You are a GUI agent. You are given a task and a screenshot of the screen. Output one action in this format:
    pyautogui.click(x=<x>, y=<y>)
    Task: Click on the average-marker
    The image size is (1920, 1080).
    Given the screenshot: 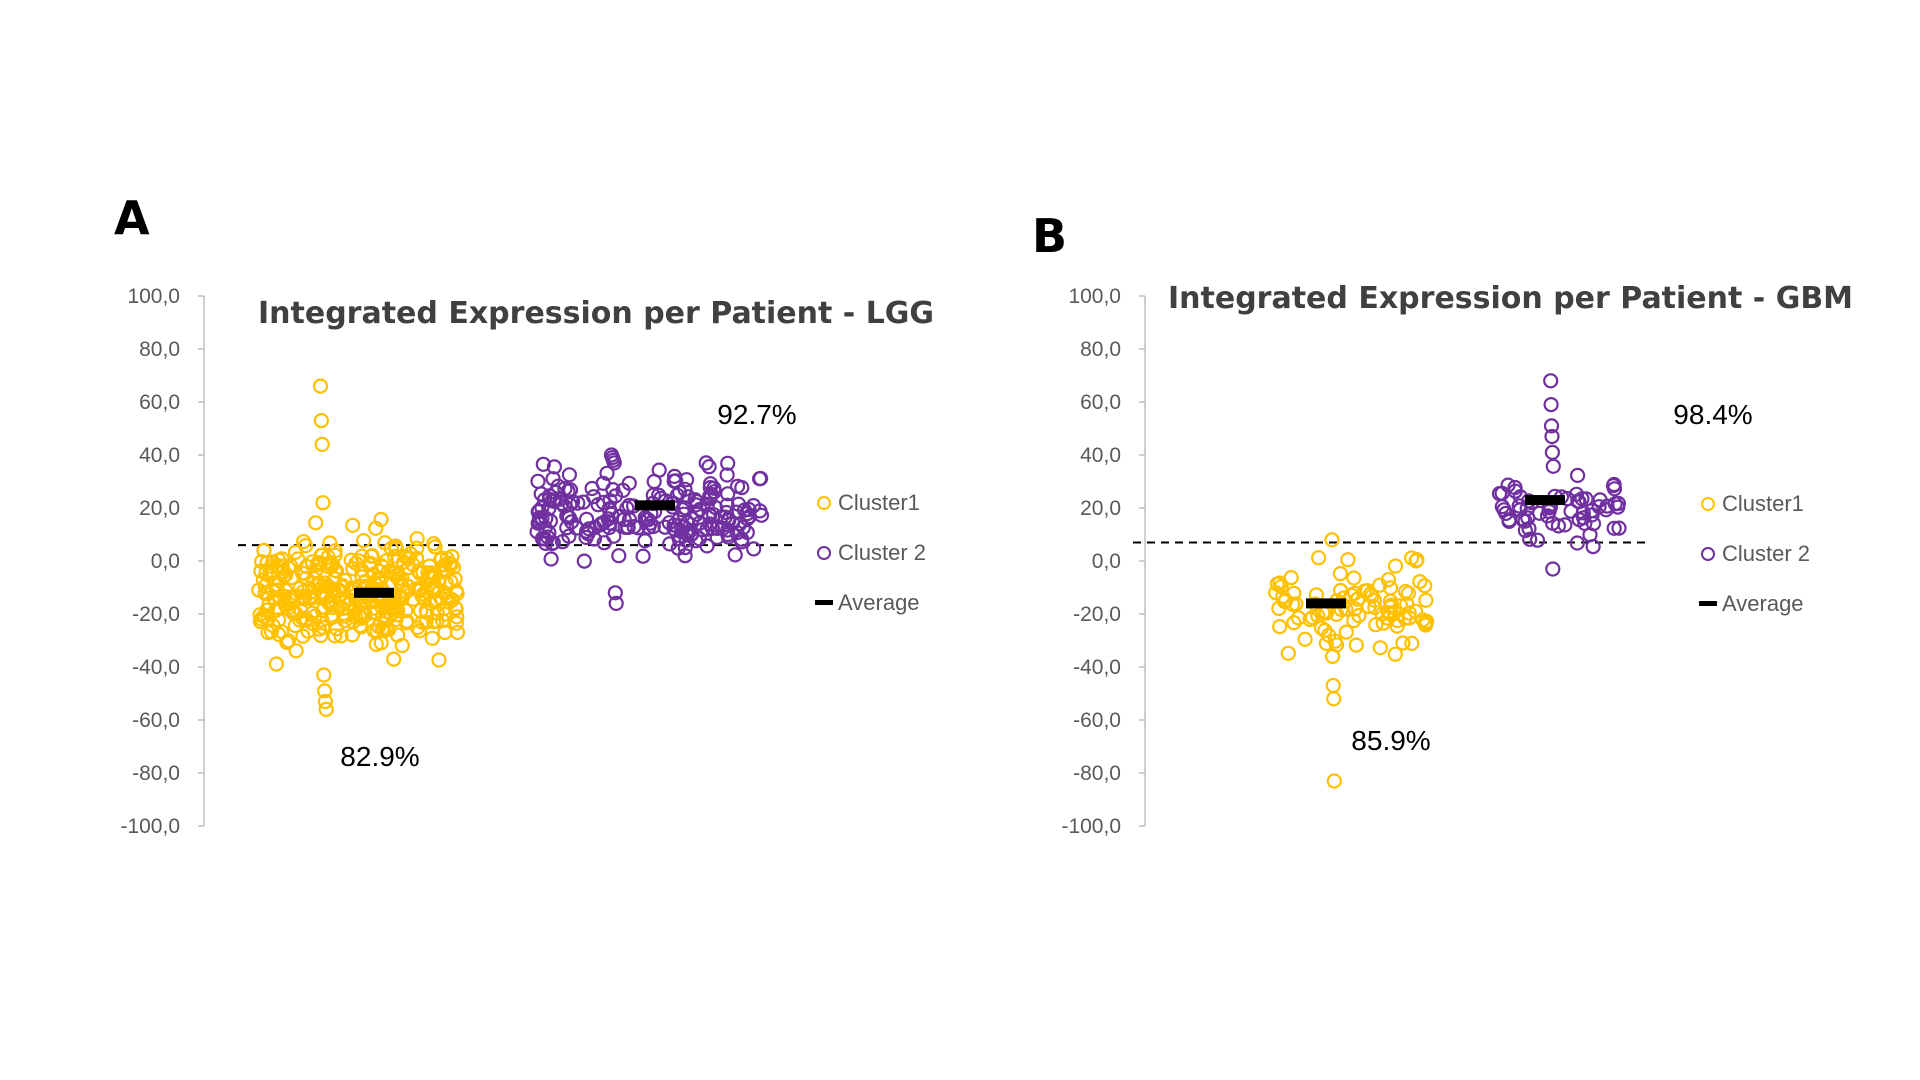 What is the action you would take?
    pyautogui.click(x=655, y=505)
    